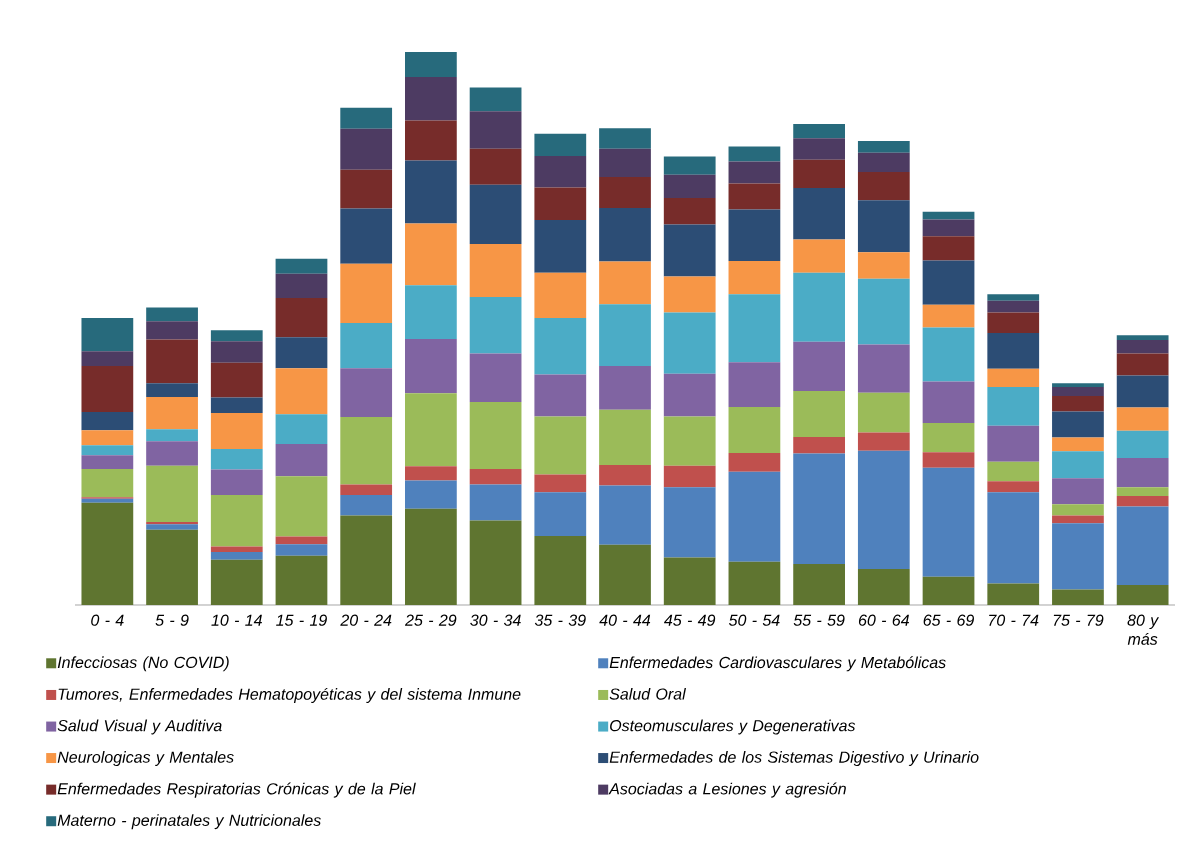 This screenshot has width=1188, height=863. Describe the element at coordinates (727, 790) in the screenshot. I see `legend-label: Asociadas a Lesiones y agresión` at that location.